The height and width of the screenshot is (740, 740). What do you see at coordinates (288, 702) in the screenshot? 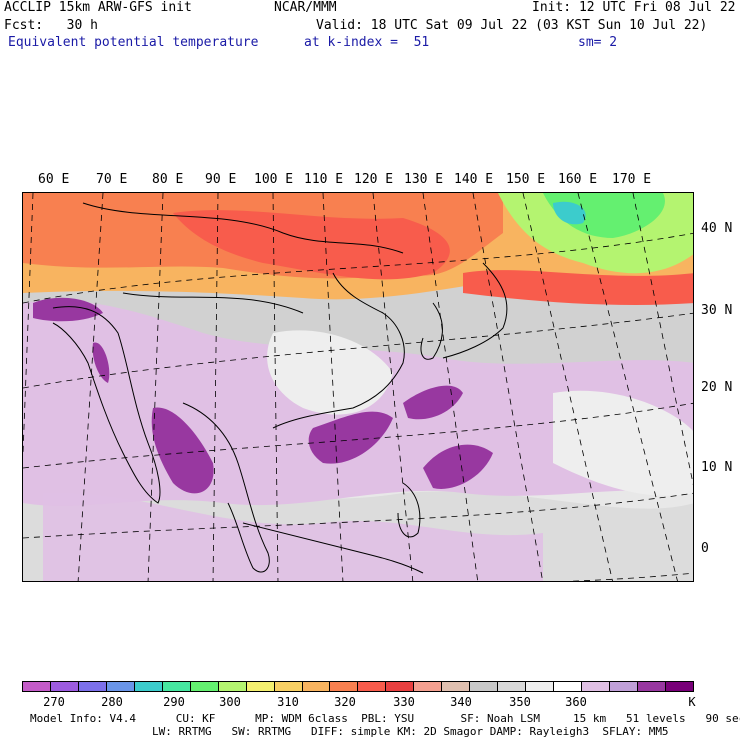
I see `colorbar-tick-label: 310` at bounding box center [288, 702].